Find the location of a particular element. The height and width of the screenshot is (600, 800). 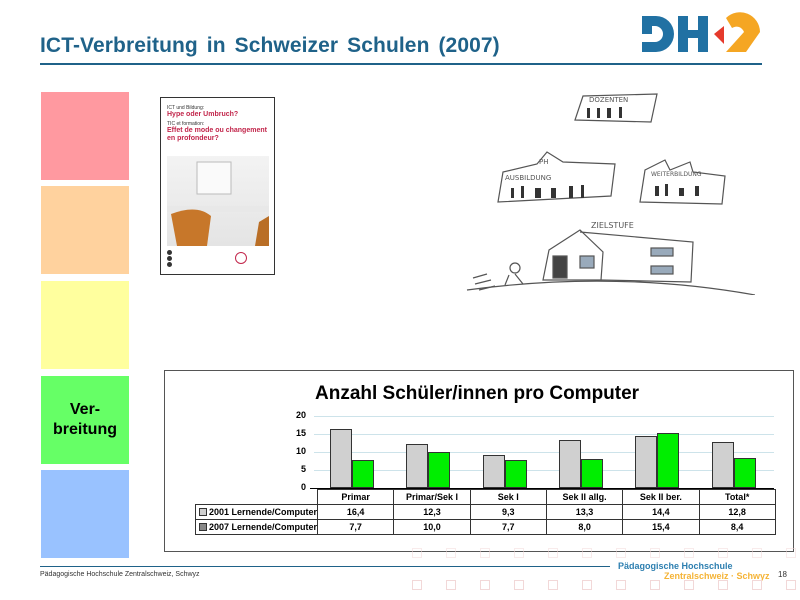

table-cell: 12,3 is located at coordinates (432, 512).